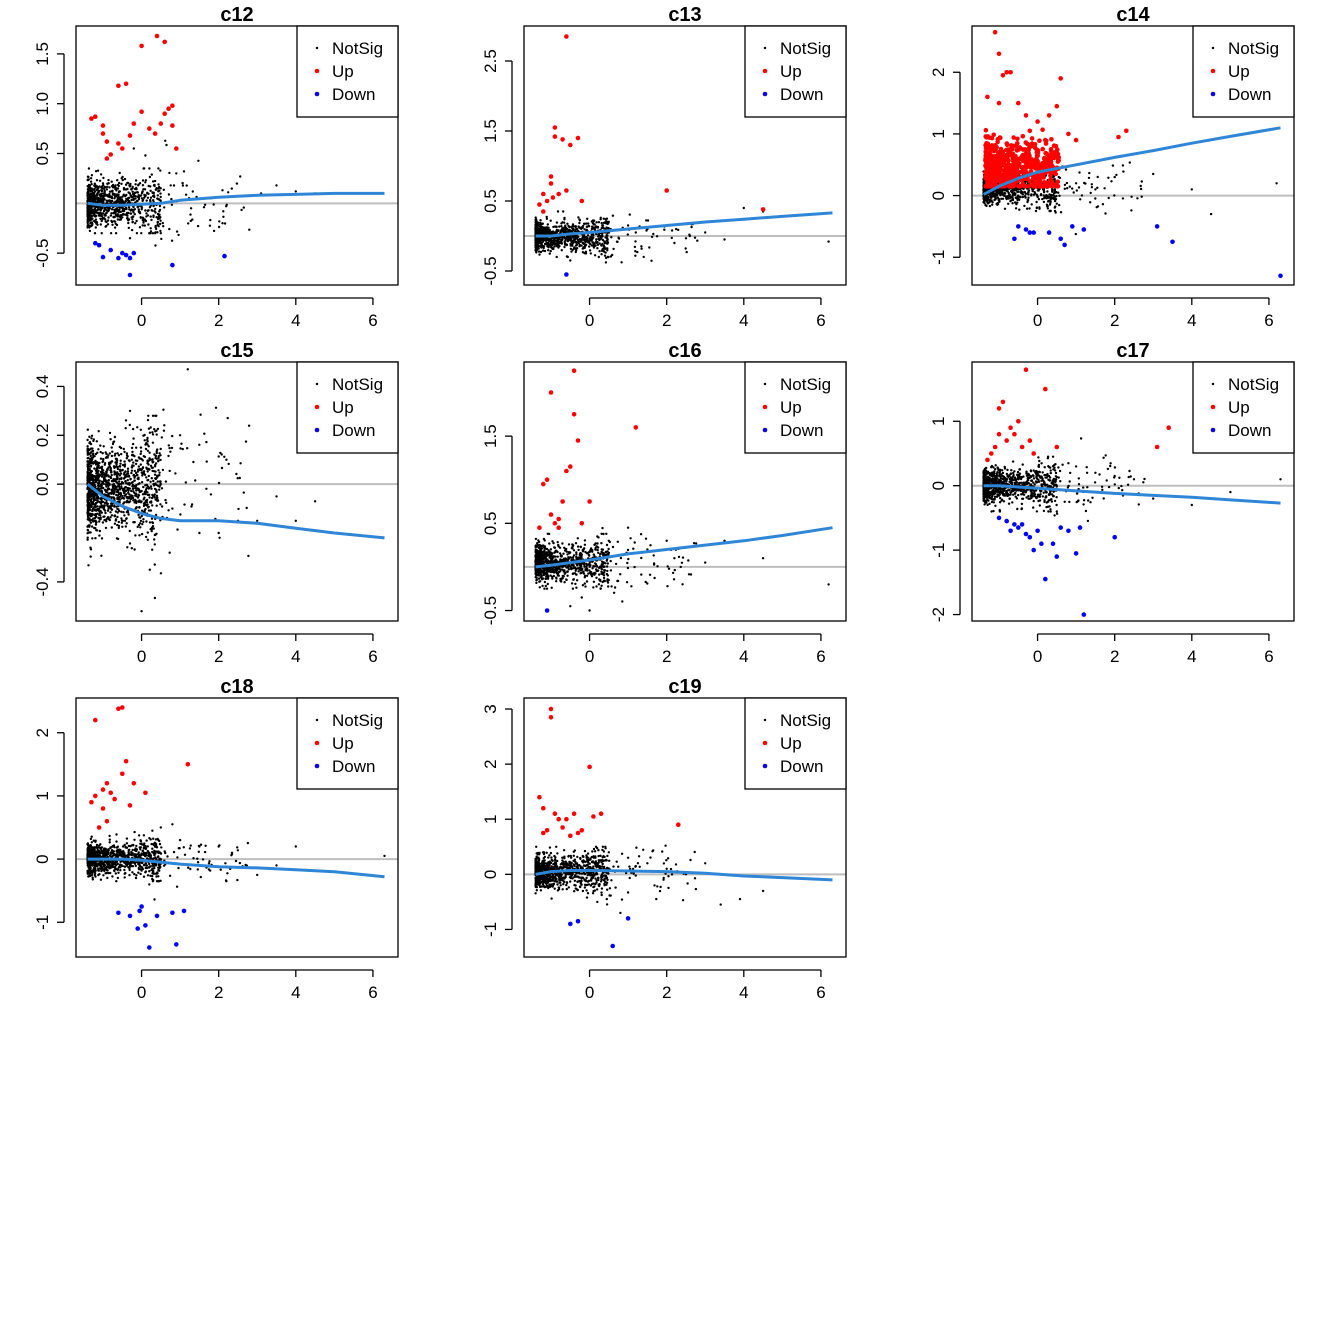 The height and width of the screenshot is (1344, 1344). Describe the element at coordinates (1114, 320) in the screenshot. I see `x-tick-label: 2` at that location.